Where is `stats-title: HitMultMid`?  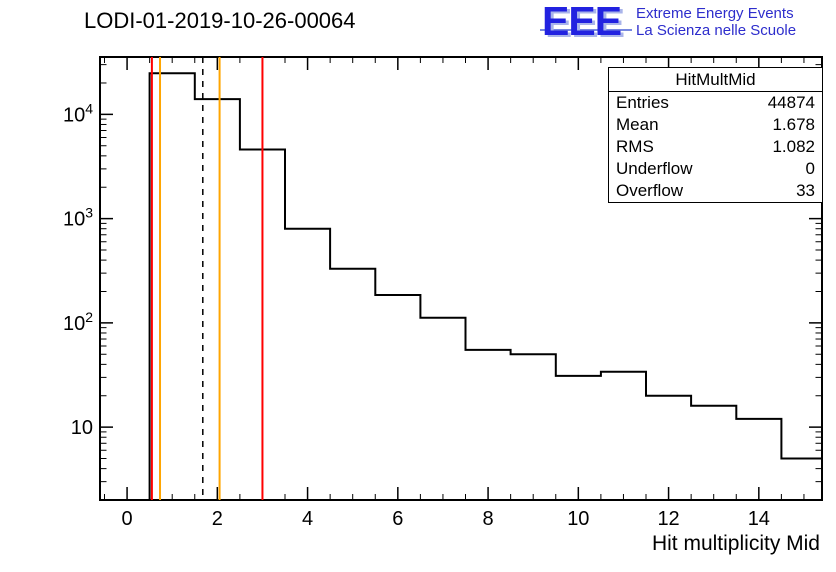 stats-title: HitMultMid is located at coordinates (715, 80).